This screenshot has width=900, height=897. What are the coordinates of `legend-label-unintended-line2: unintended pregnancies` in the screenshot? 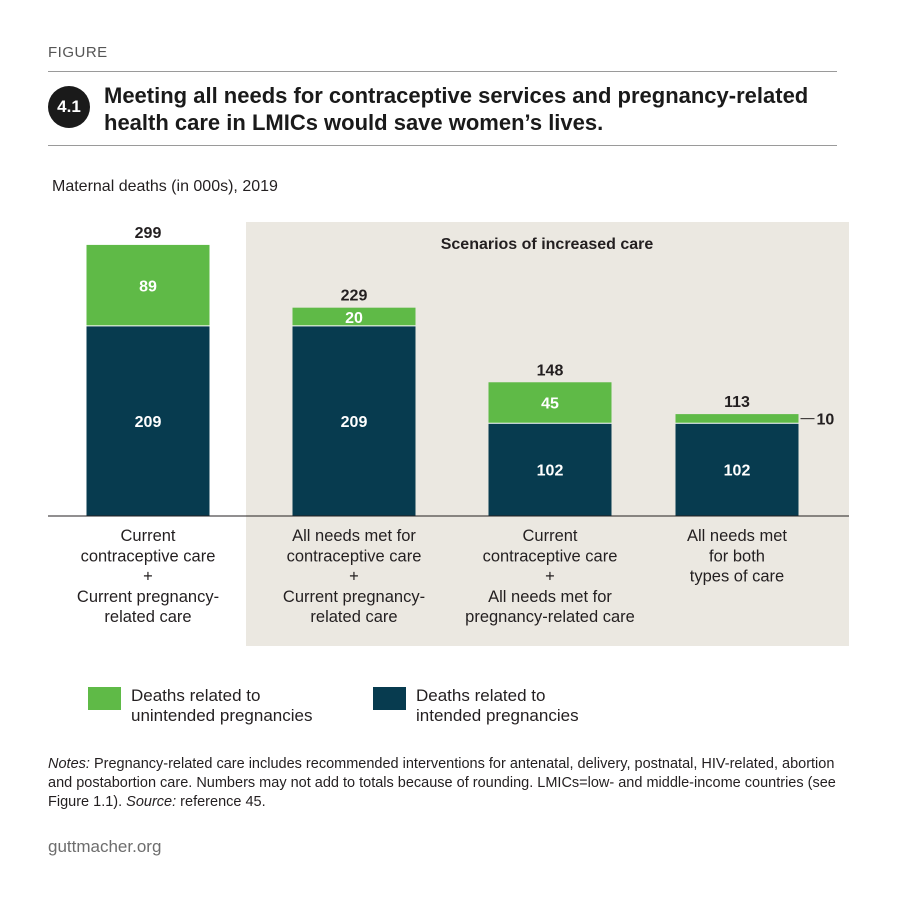 It's located at (222, 715).